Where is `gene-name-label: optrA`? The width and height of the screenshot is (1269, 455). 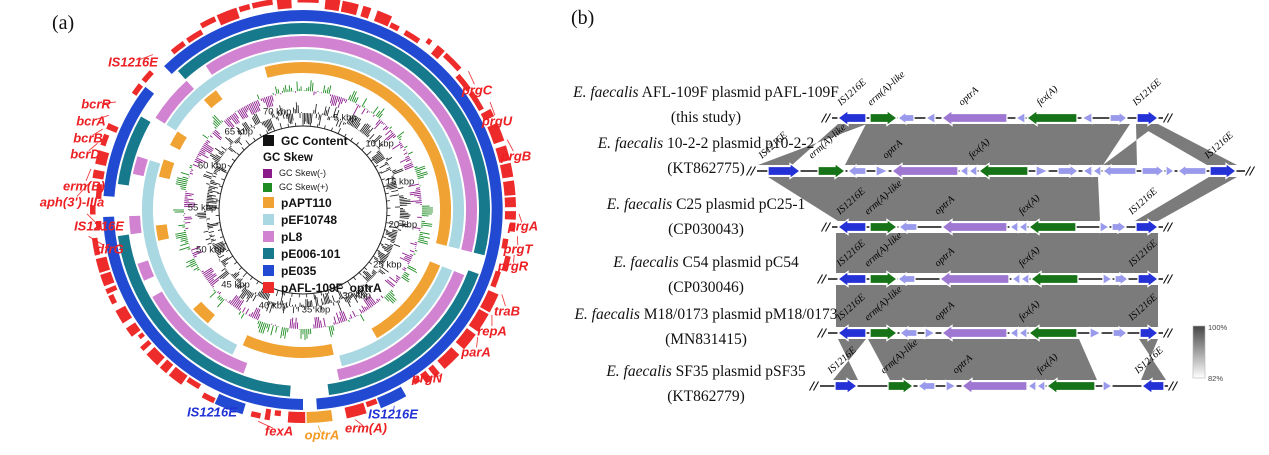
gene-name-label: optrA is located at coordinates (969, 96).